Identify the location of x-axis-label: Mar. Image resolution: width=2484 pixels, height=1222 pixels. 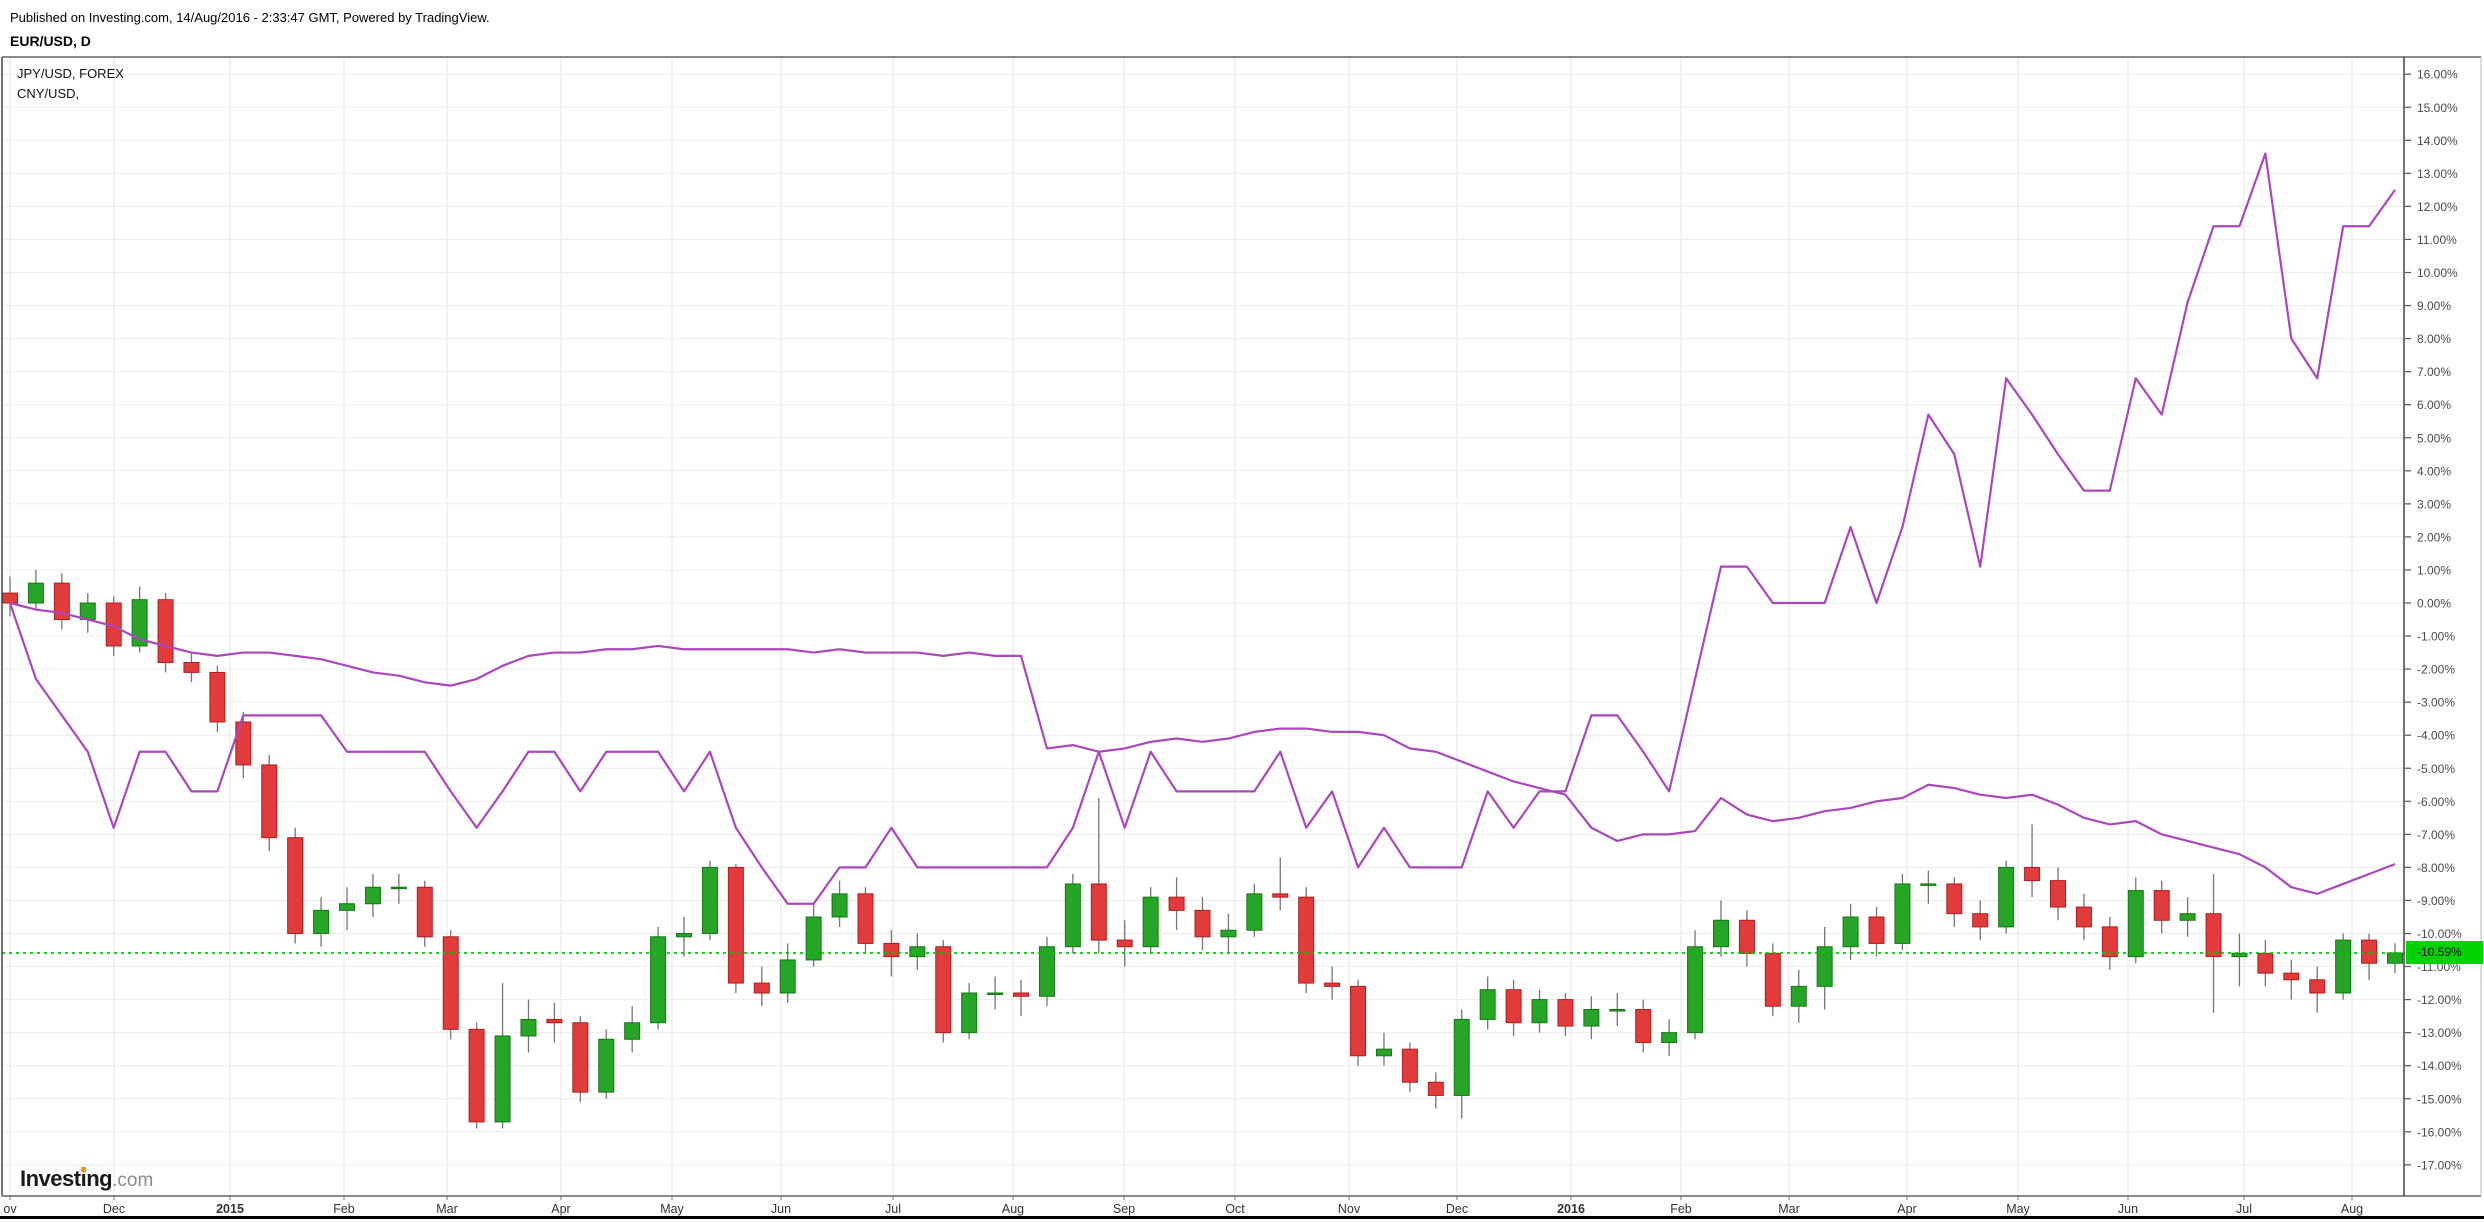
(447, 1209).